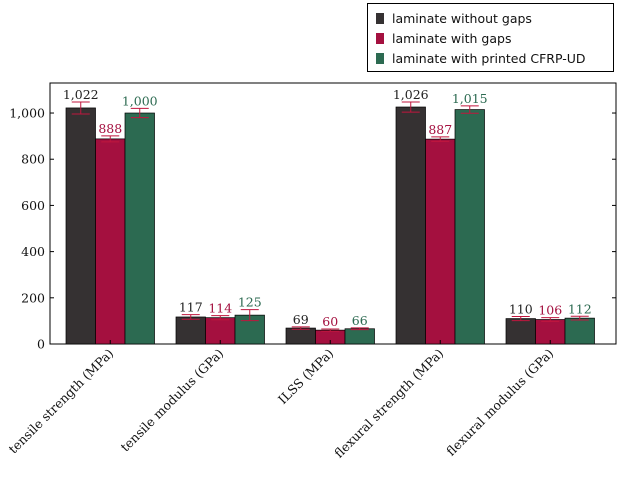  Describe the element at coordinates (360, 320) in the screenshot. I see `data-label: 66` at that location.